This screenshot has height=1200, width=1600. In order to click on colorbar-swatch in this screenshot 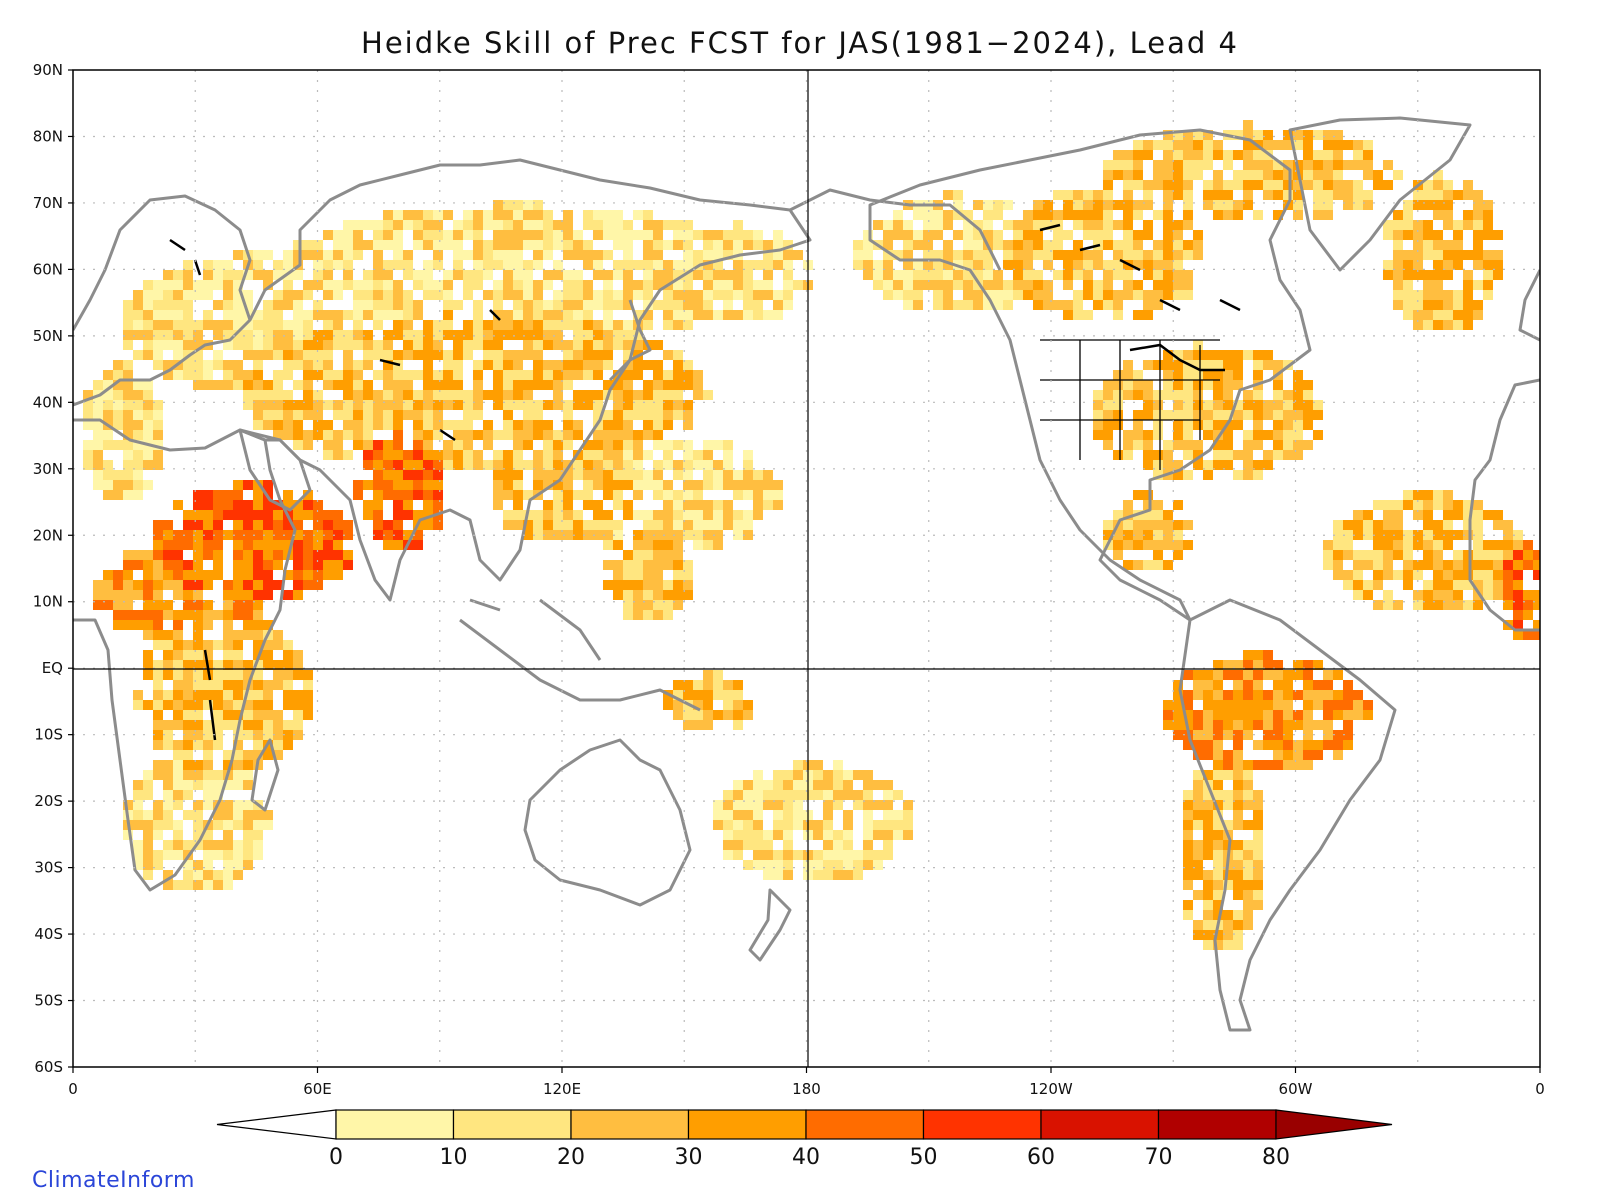, I will do `click(395, 1124)`.